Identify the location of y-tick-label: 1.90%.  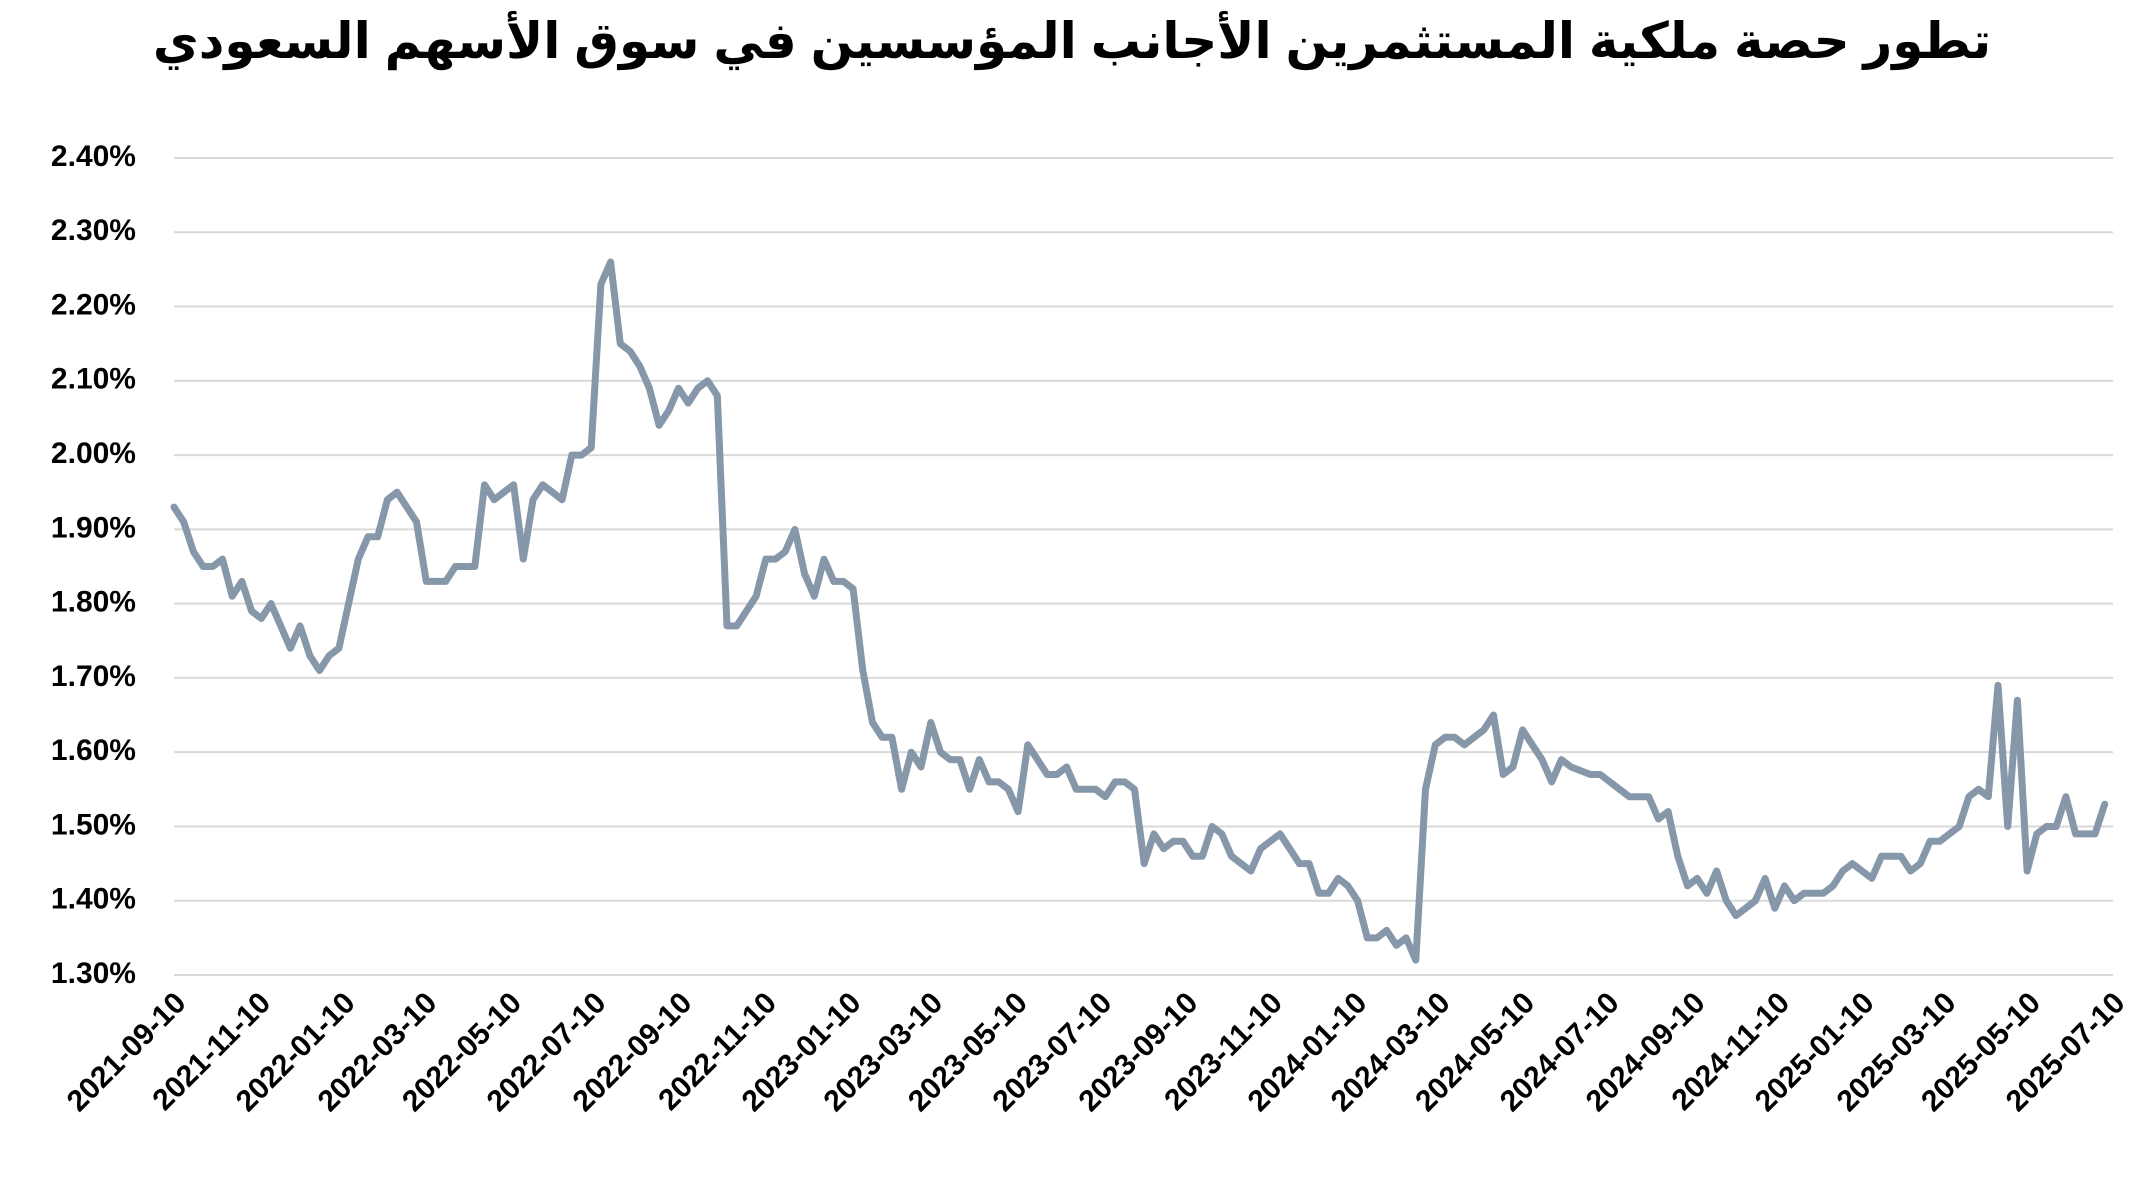
(93, 527).